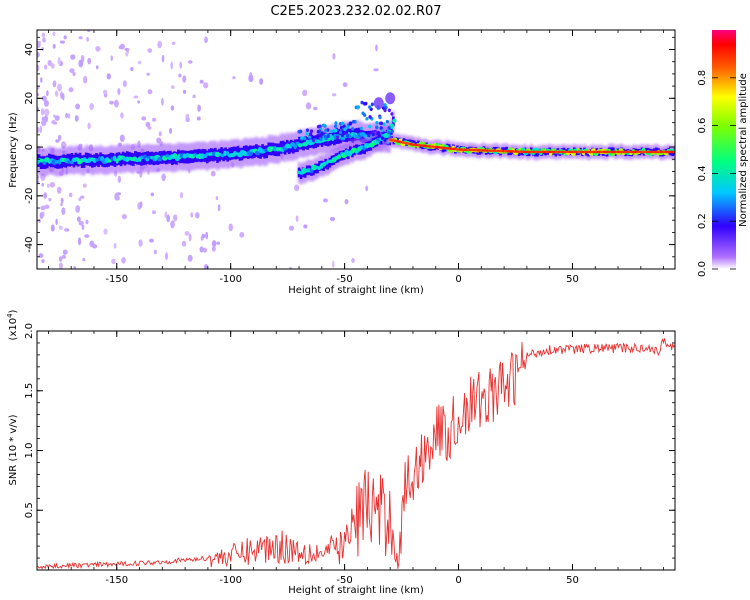  What do you see at coordinates (116, 279) in the screenshot?
I see `spectrogram-x-tick-label: -150` at bounding box center [116, 279].